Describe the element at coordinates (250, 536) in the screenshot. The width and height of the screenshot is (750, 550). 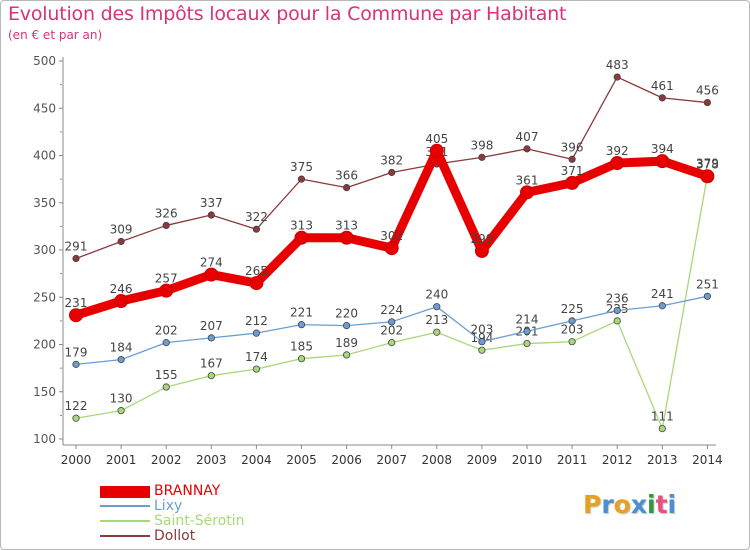
I see `legend-item-dollot: Dollot` at that location.